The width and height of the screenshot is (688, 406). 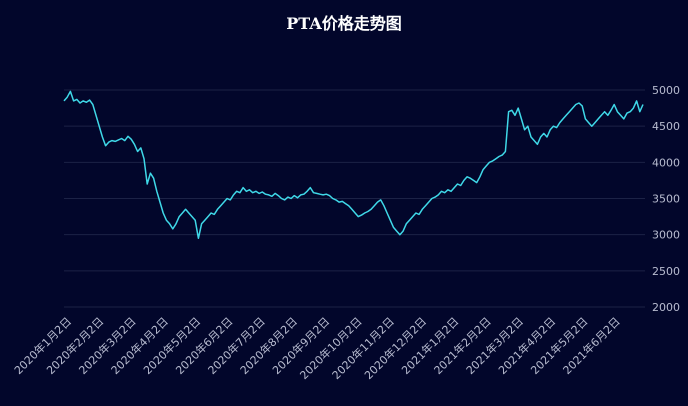 What do you see at coordinates (204, 345) in the screenshot?
I see `x-tick-label: 2020年6月2日` at bounding box center [204, 345].